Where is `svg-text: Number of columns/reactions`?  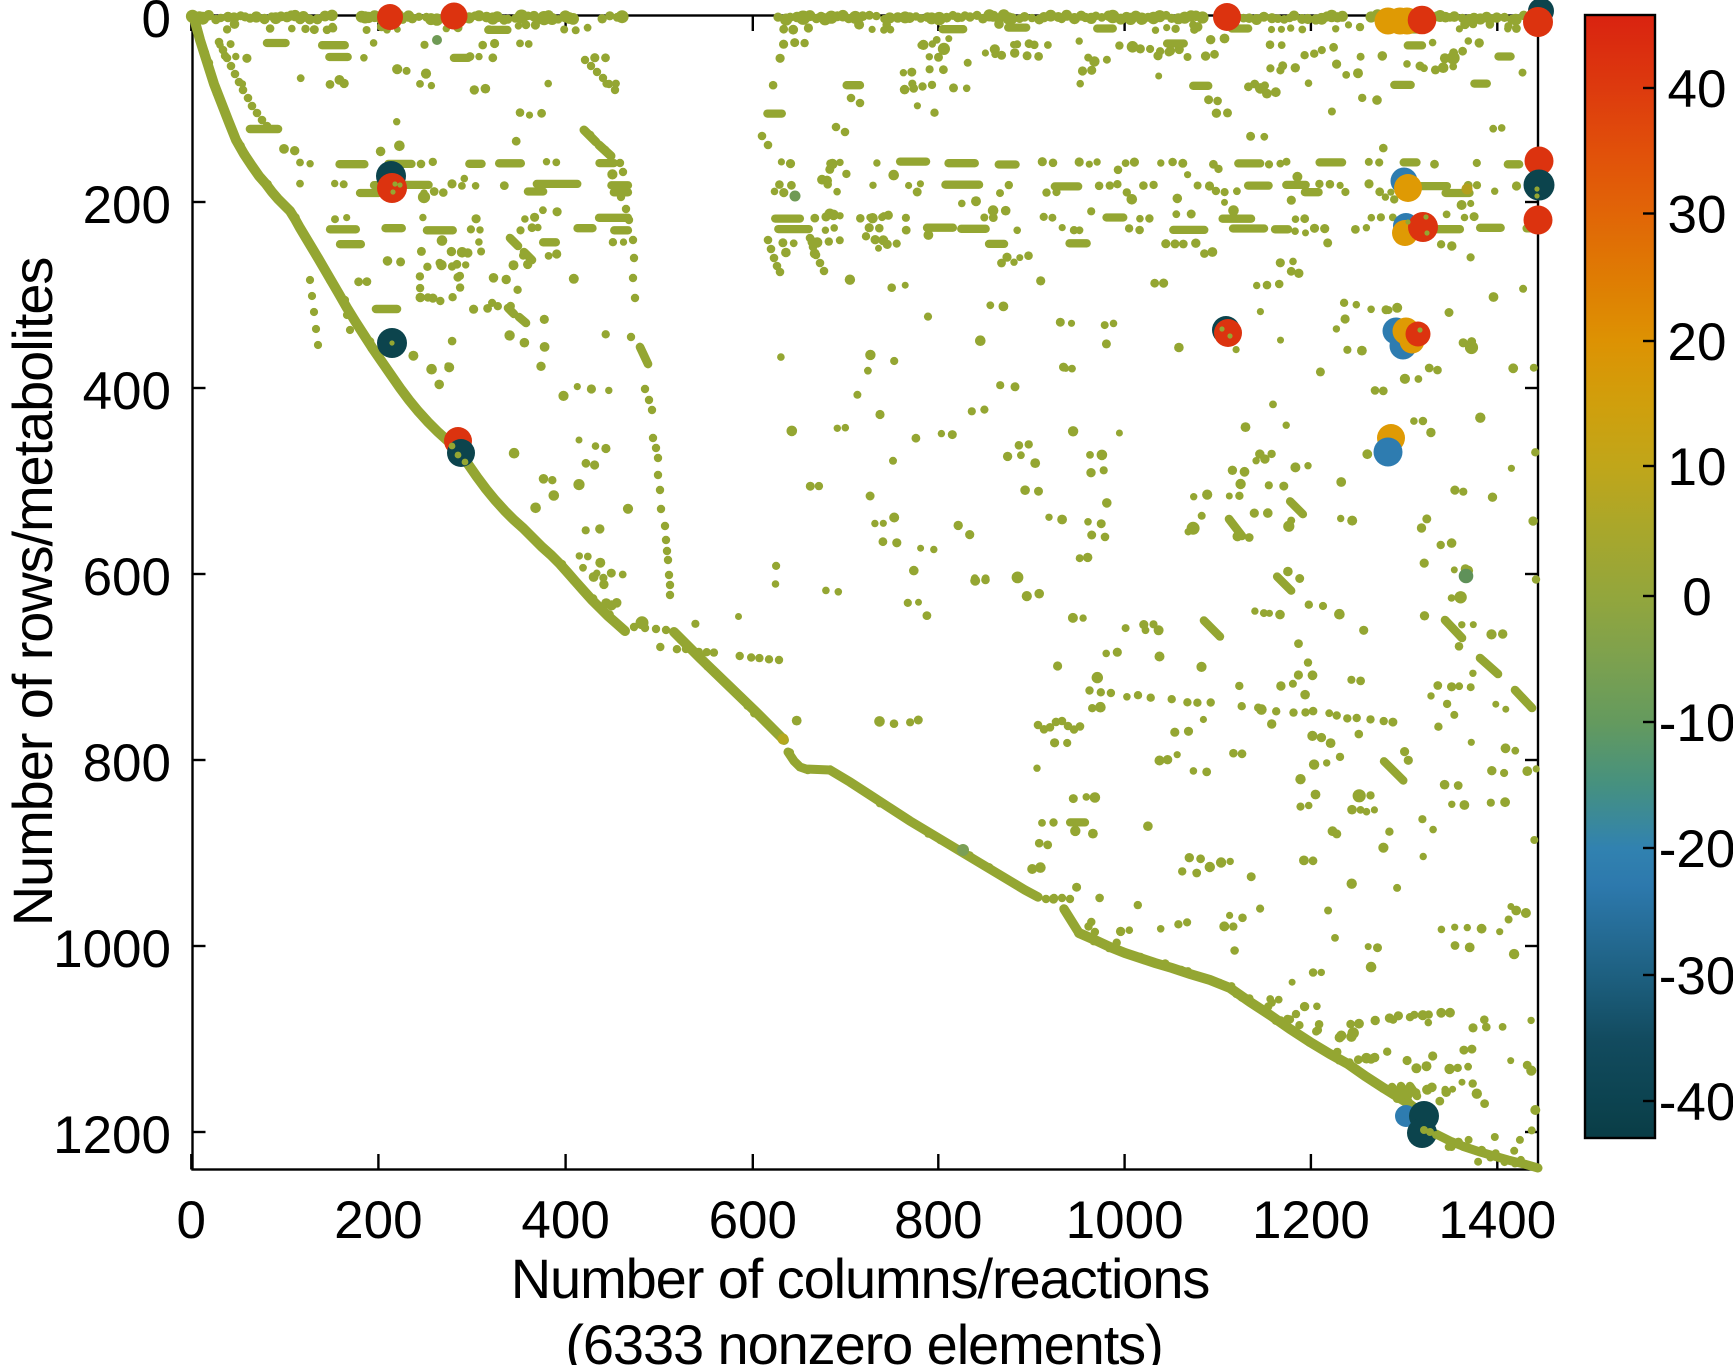
svg-text: Number of columns/reactions is located at coordinates (860, 1278).